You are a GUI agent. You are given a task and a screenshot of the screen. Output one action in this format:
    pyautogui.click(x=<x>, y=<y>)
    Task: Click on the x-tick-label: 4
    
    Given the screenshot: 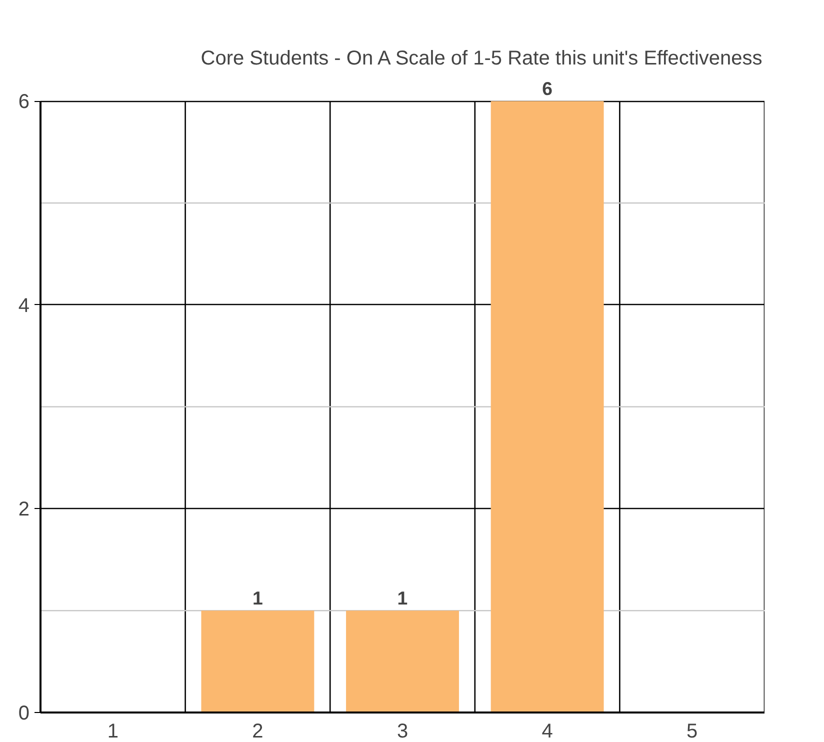 What is the action you would take?
    pyautogui.click(x=547, y=731)
    